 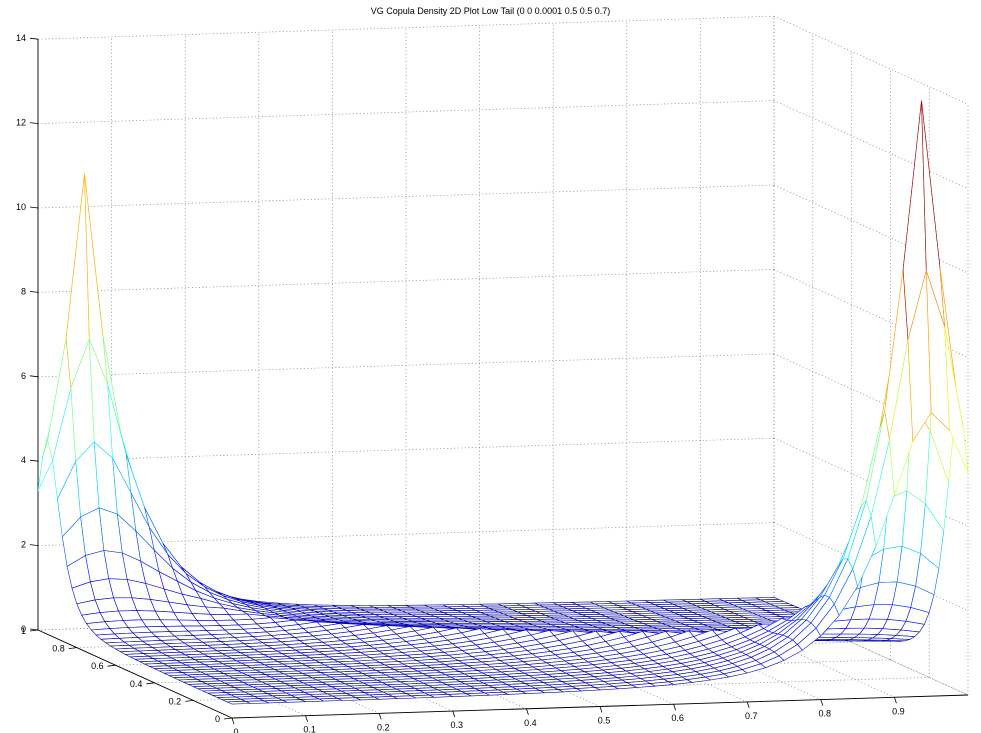 I want to click on x-tick-label: 0.9, so click(x=898, y=711).